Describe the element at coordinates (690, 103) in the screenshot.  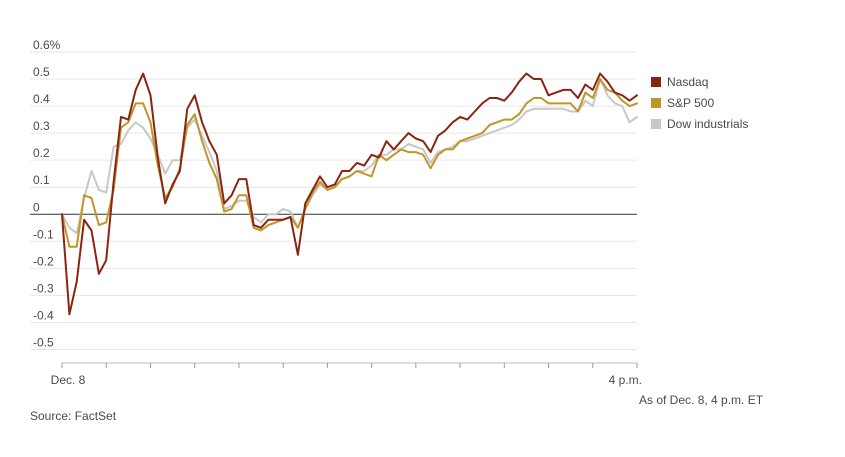
I see `legend-label: S&P 500` at that location.